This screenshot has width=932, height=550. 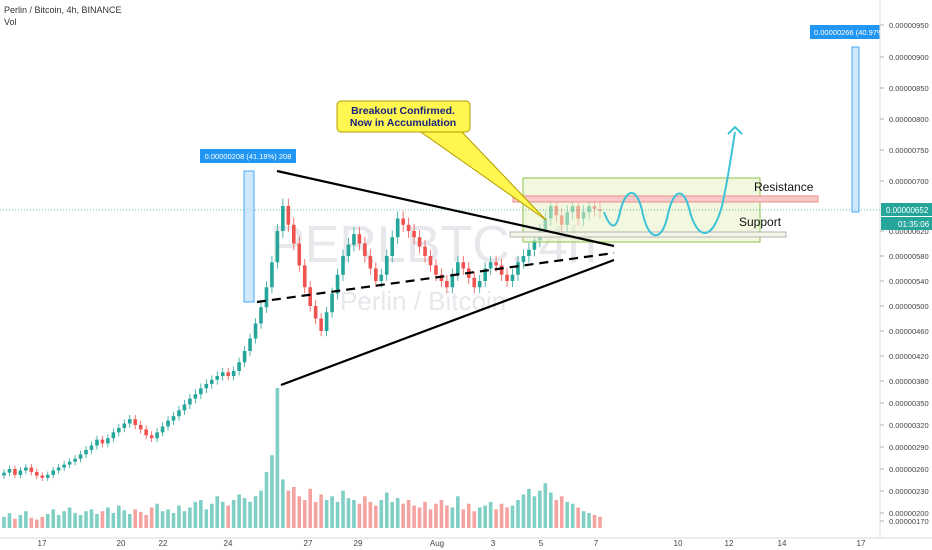 I want to click on y-tick-label: 0.00000170, so click(x=909, y=521).